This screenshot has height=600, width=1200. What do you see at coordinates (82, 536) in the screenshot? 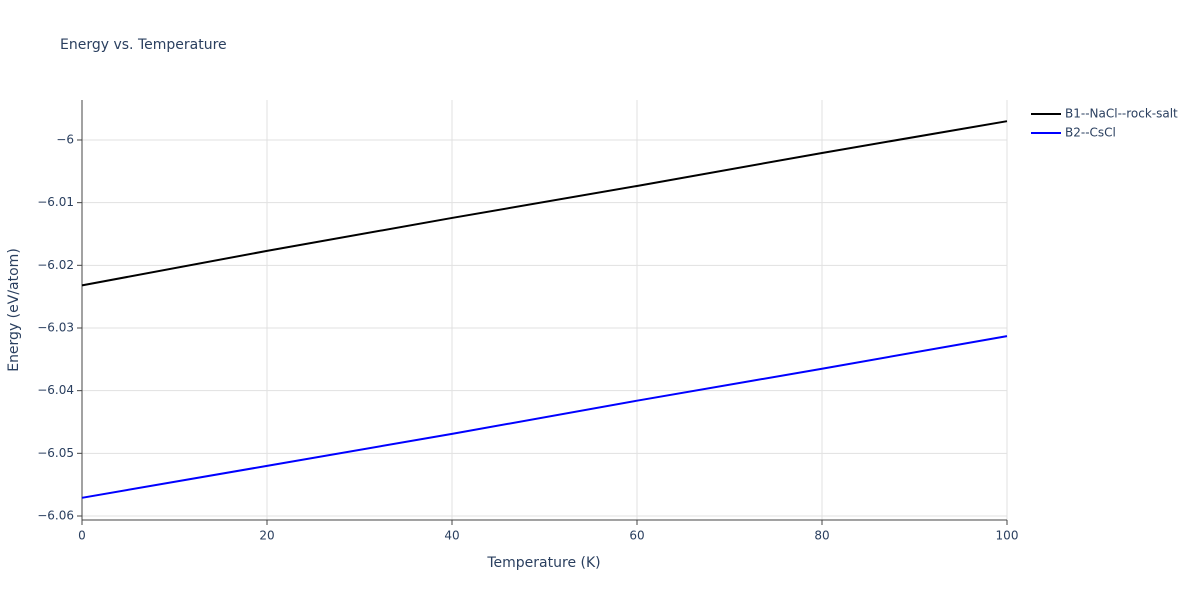
I see `x-tick-label: 0` at bounding box center [82, 536].